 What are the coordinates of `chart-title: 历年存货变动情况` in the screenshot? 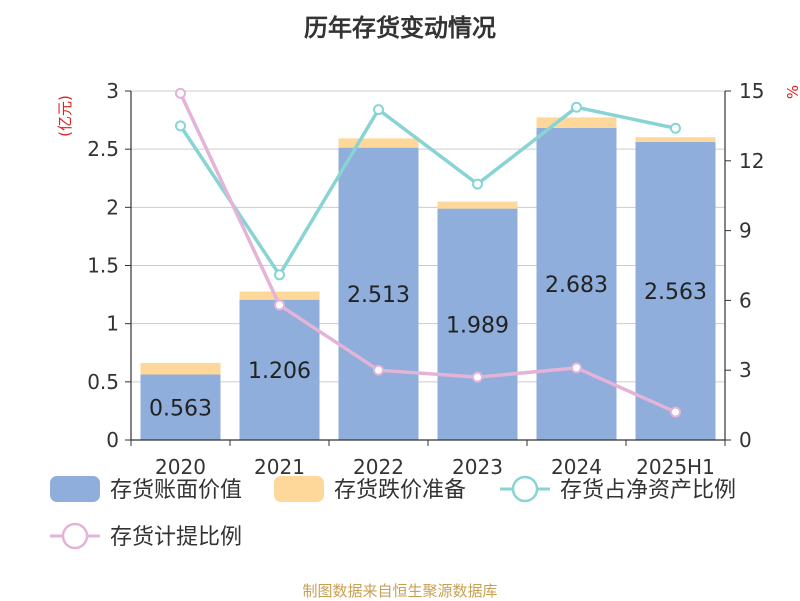 It's located at (400, 28).